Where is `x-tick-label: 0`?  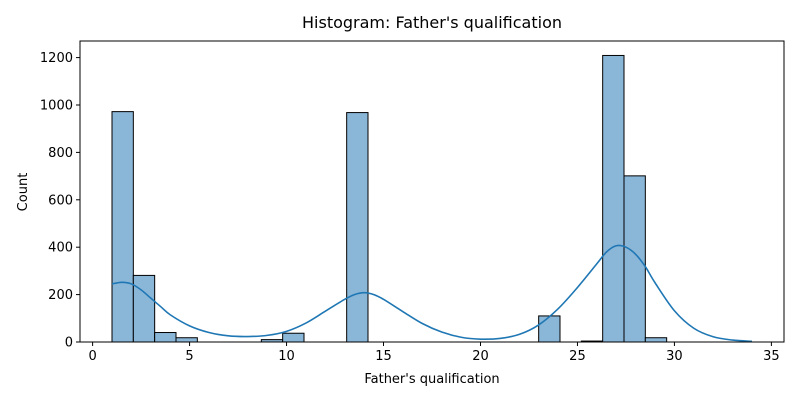 x-tick-label: 0 is located at coordinates (92, 356).